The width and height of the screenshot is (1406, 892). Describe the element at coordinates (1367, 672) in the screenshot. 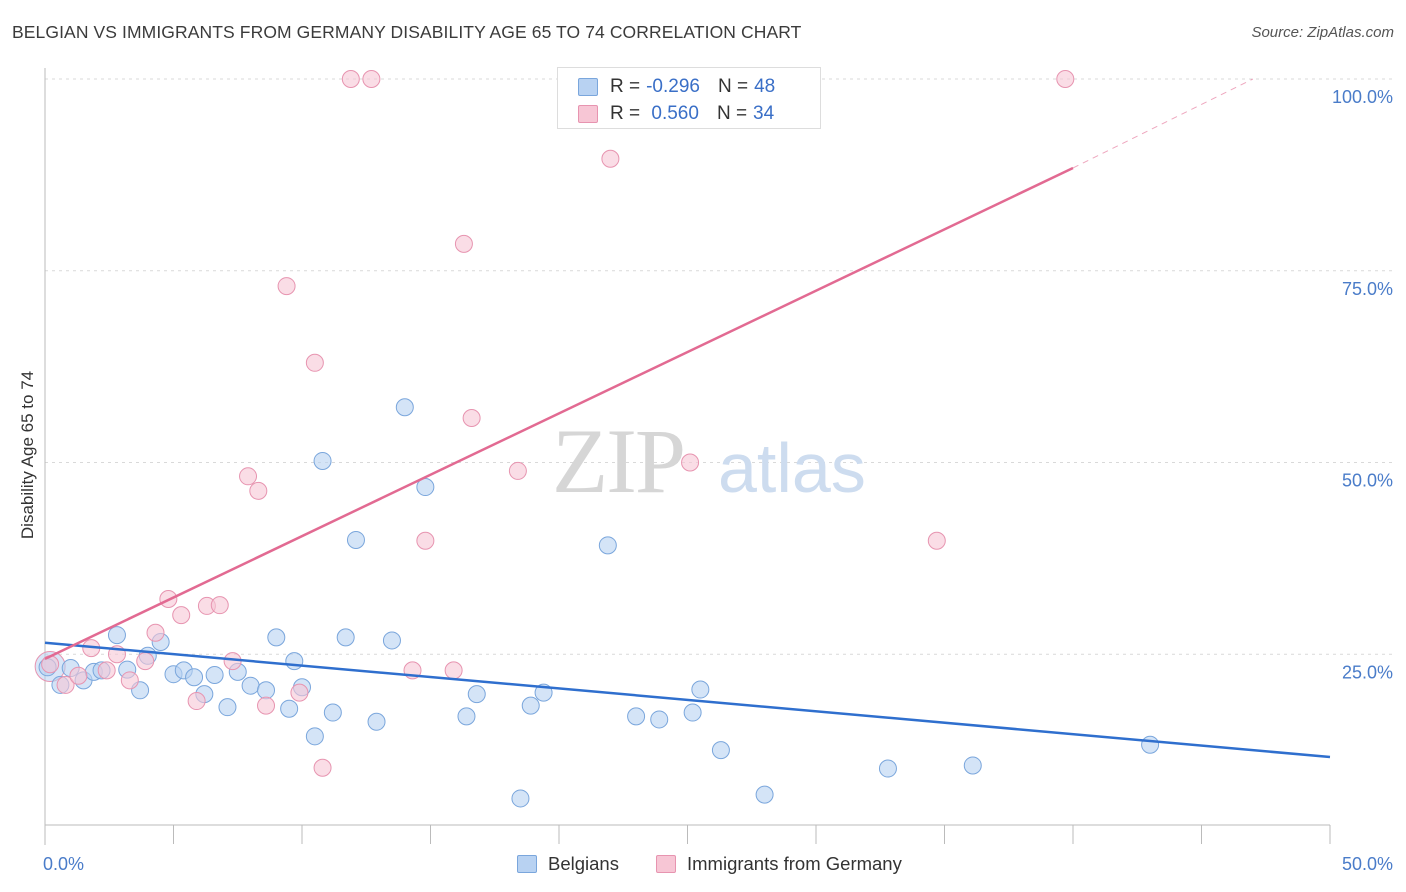

I see `y-tick-label: 25.0%` at that location.